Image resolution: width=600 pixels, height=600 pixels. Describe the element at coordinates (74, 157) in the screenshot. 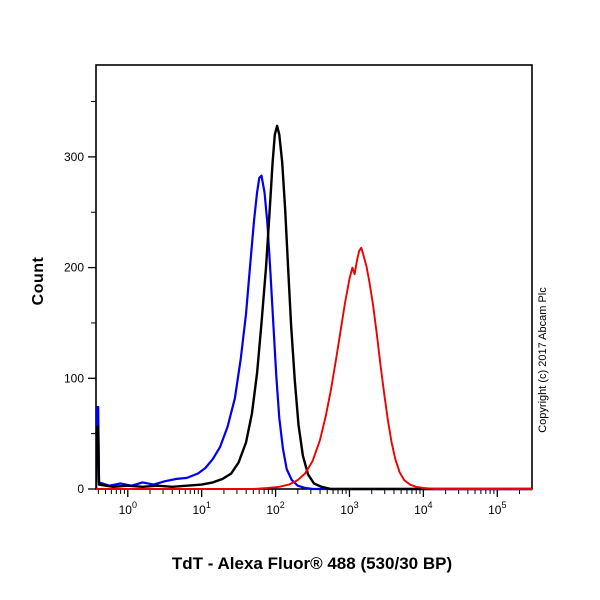

I see `y-axis-tick-label: 300` at that location.